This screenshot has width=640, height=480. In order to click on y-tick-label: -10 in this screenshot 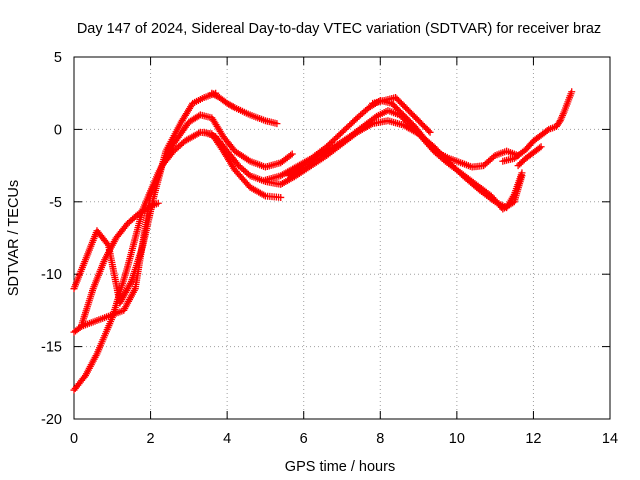, I will do `click(51, 275)`.